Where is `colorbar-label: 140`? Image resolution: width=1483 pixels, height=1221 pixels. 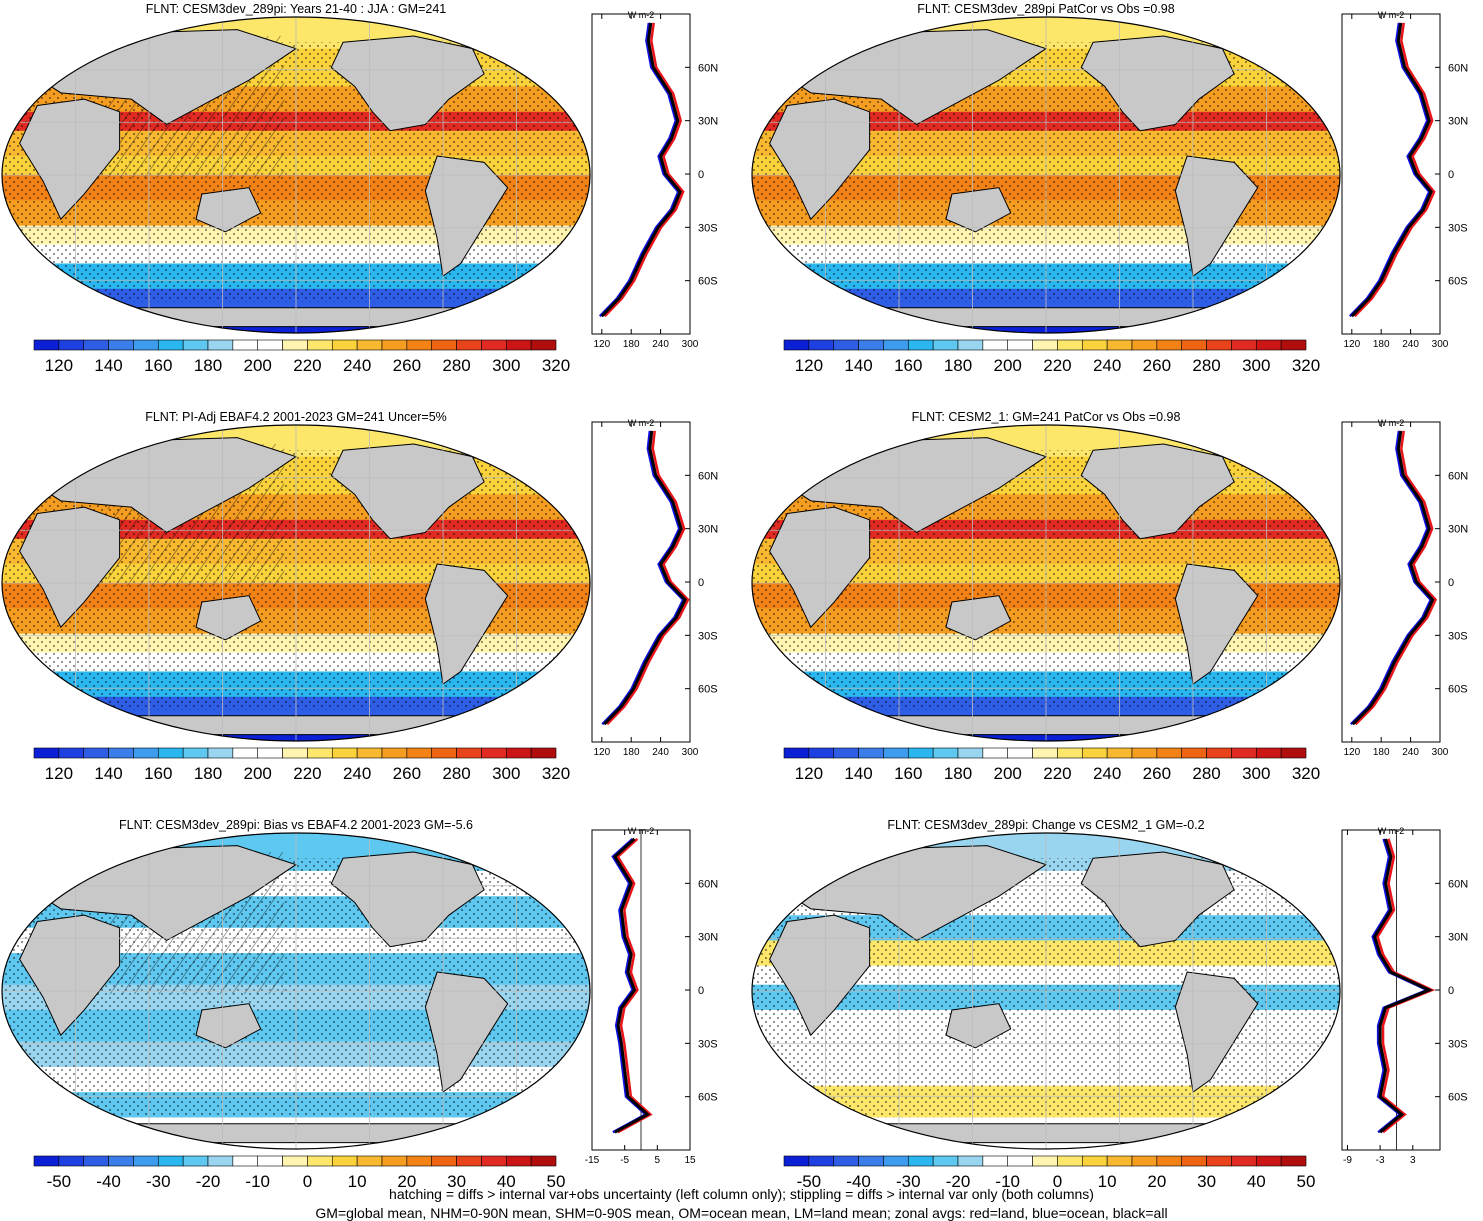 colorbar-label: 140 is located at coordinates (858, 365).